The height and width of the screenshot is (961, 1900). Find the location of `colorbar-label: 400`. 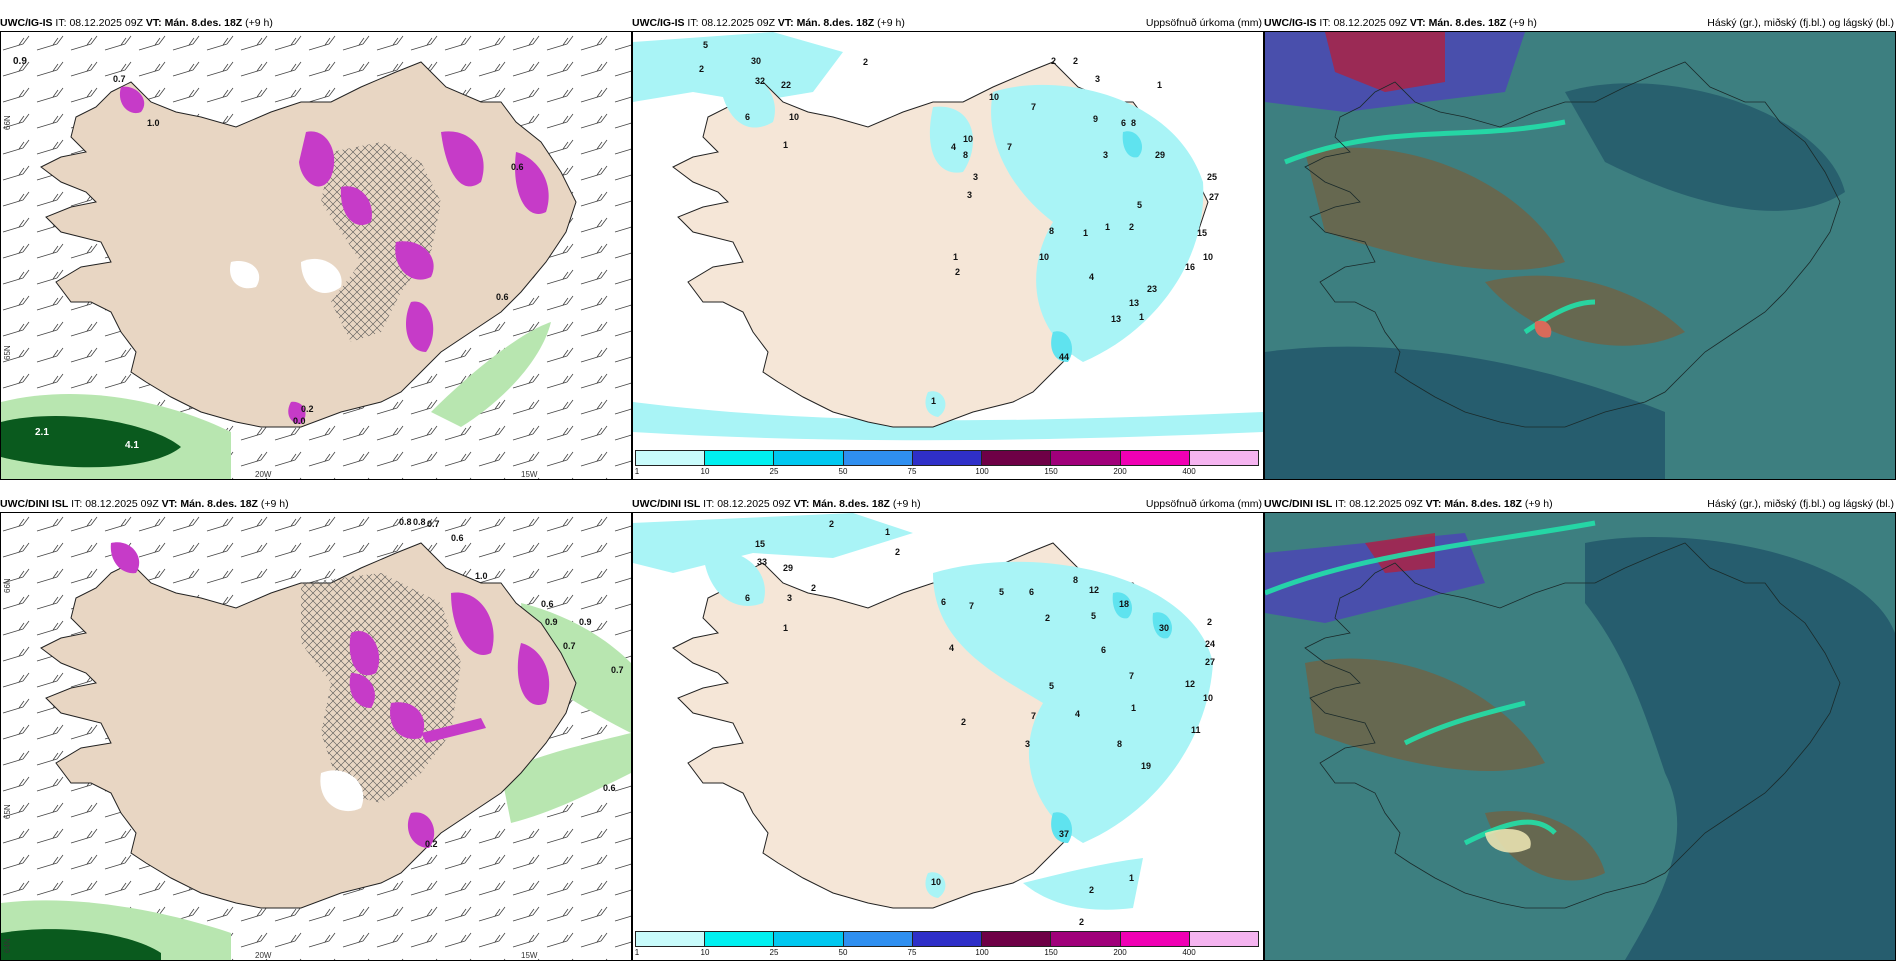

colorbar-label: 400 is located at coordinates (1189, 471).